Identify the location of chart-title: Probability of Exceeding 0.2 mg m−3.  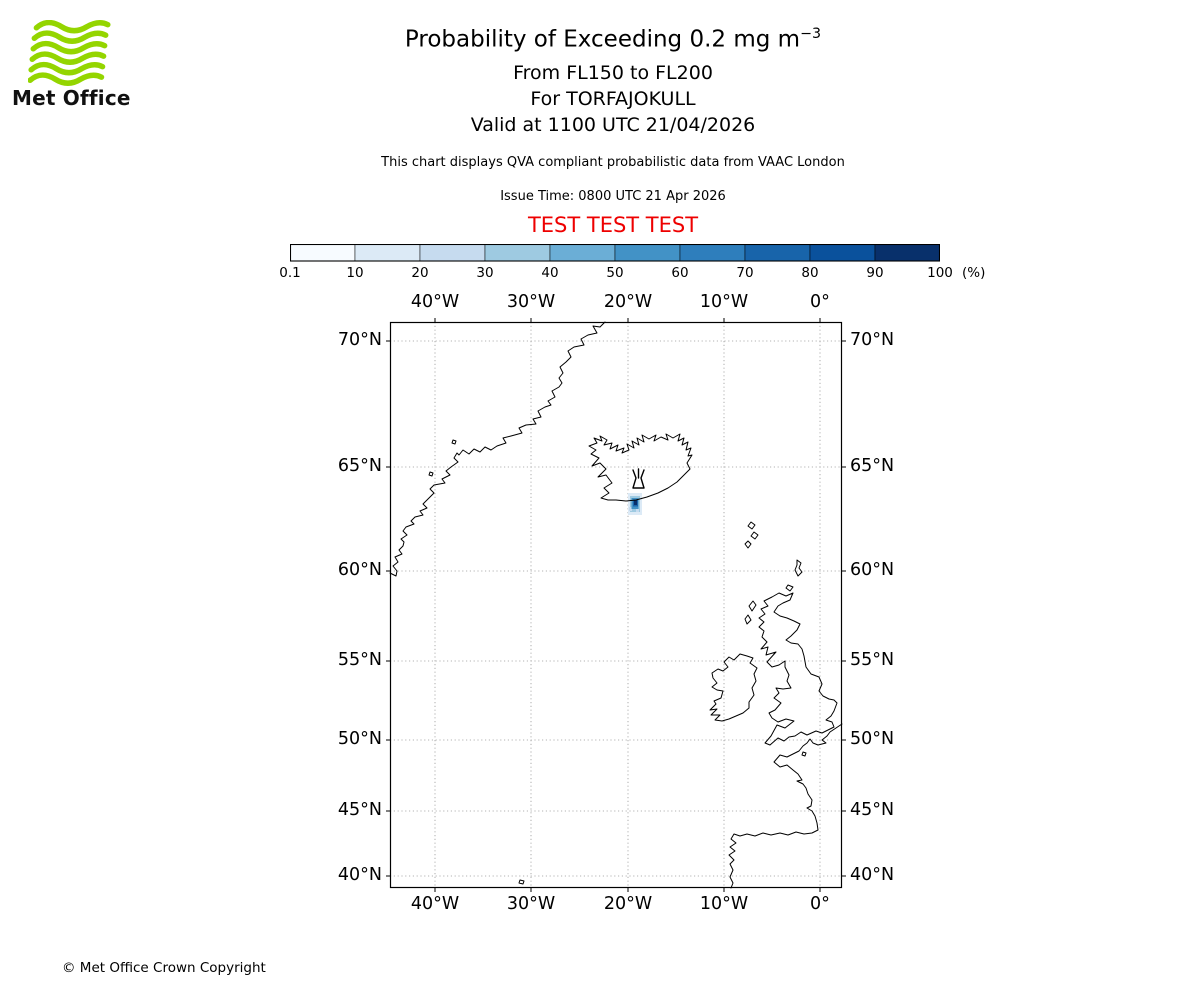
(606, 39).